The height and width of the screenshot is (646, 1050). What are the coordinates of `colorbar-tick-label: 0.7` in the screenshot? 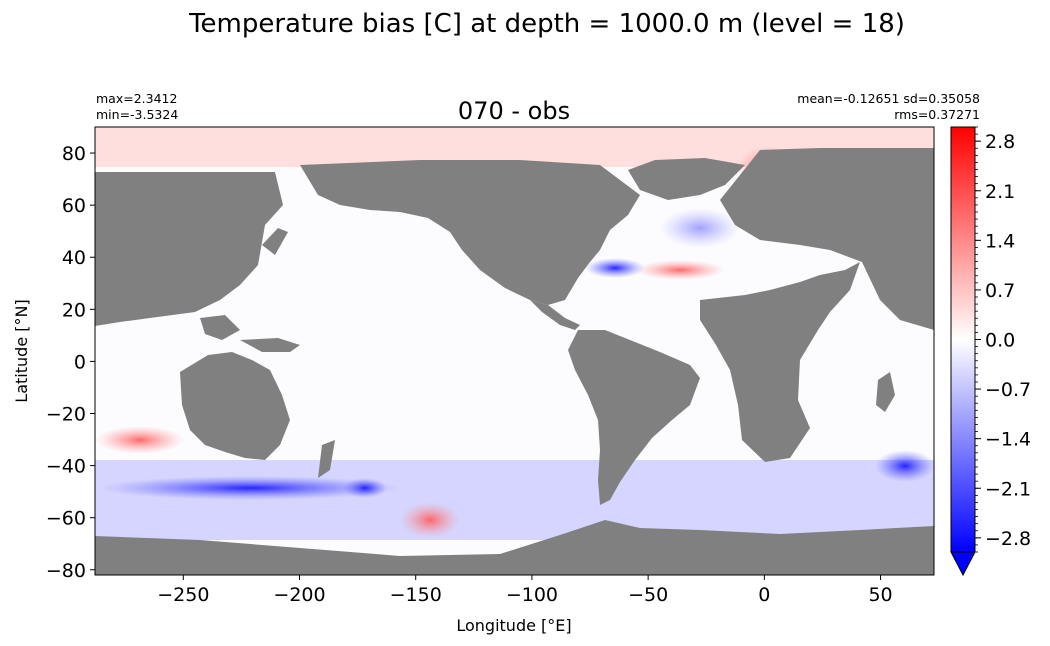 It's located at (1000, 291).